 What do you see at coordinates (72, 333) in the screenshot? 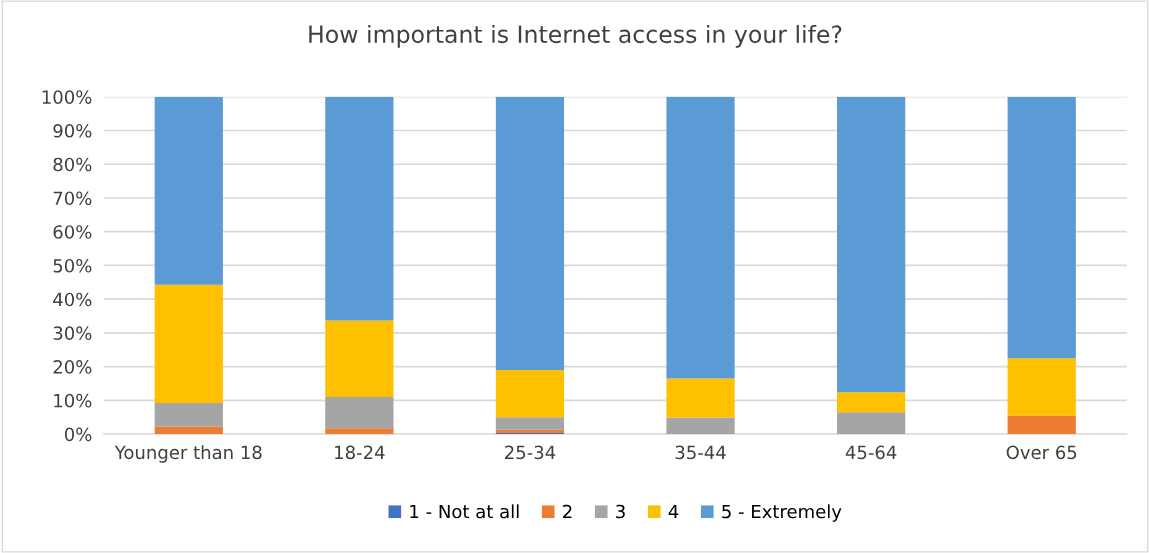
I see `y-tick-label: 30%` at bounding box center [72, 333].